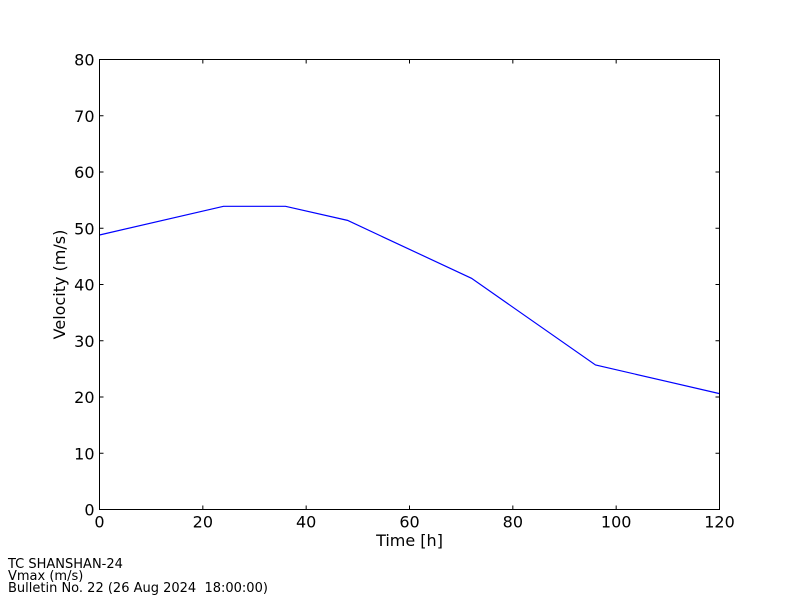 The image size is (800, 600). What do you see at coordinates (84, 341) in the screenshot?
I see `y-tick-label: 30` at bounding box center [84, 341].